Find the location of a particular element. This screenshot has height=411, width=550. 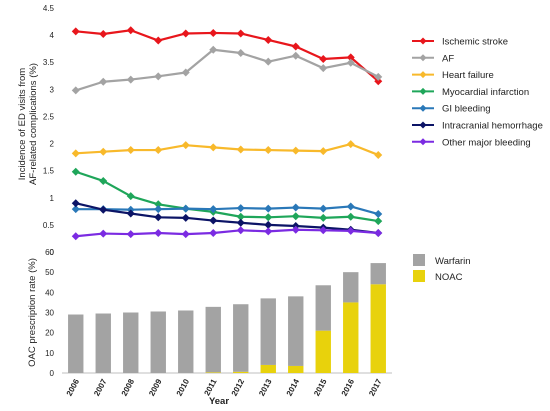

series-line-heart-failure is located at coordinates (227, 149).